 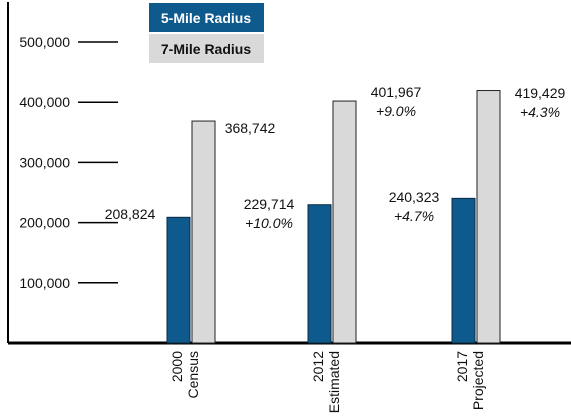 I want to click on category-label-type: Projected, so click(x=478, y=380).